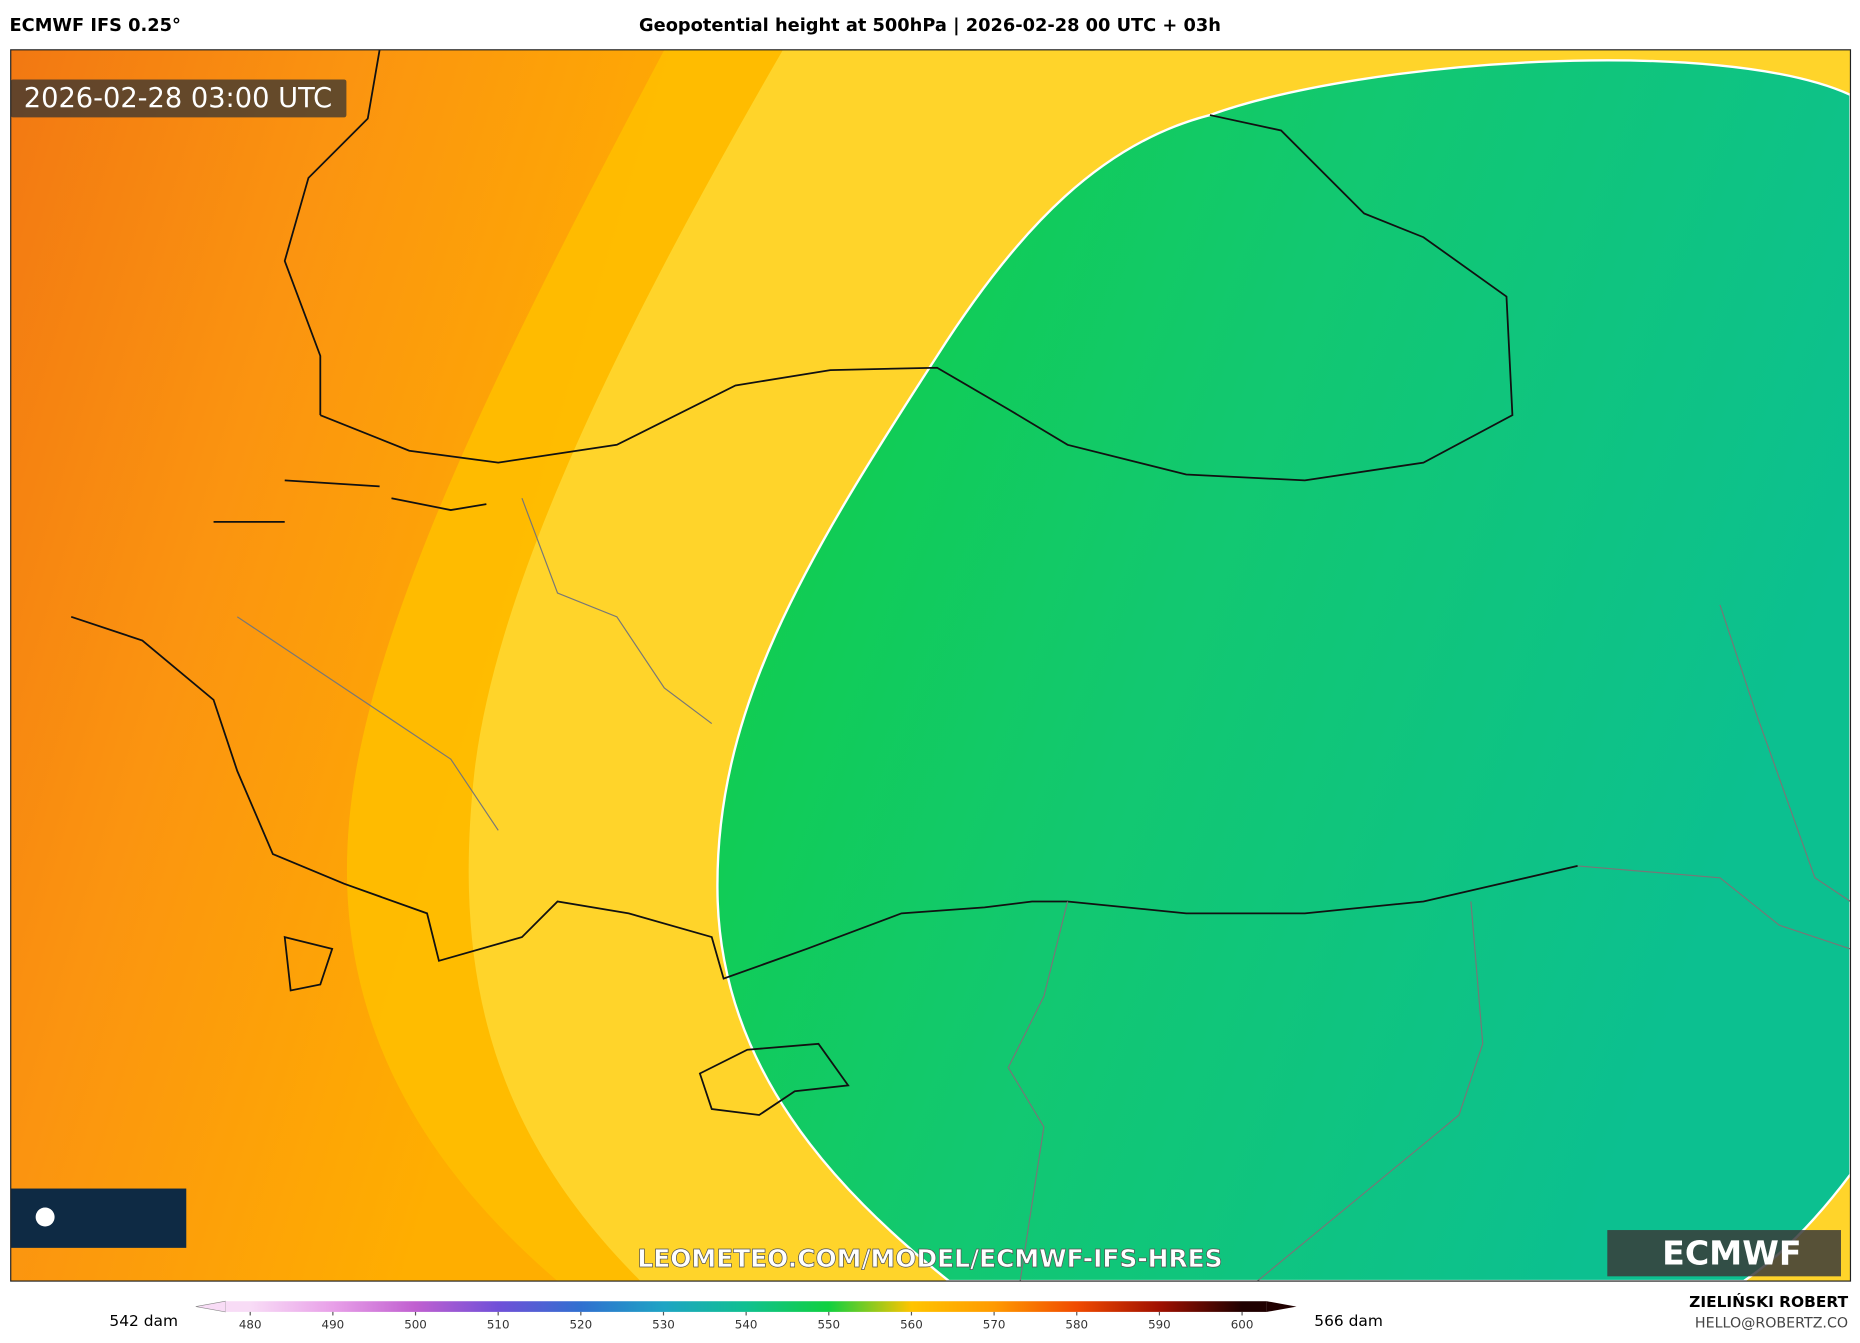 Image resolution: width=1860 pixels, height=1343 pixels. I want to click on timestamp-box, so click(178, 98).